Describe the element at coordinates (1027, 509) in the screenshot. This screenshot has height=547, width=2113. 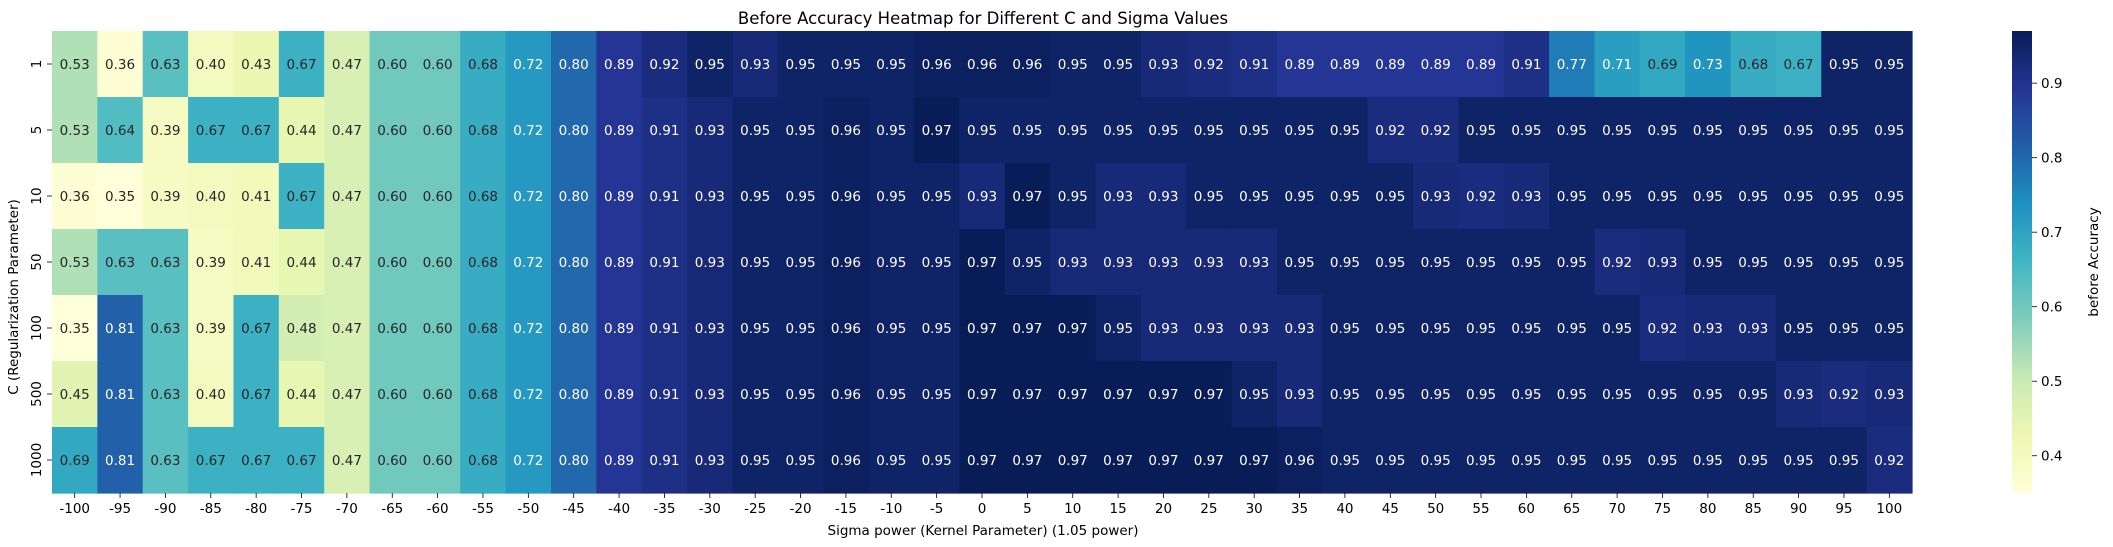
I see `x-tick-label: 5` at that location.